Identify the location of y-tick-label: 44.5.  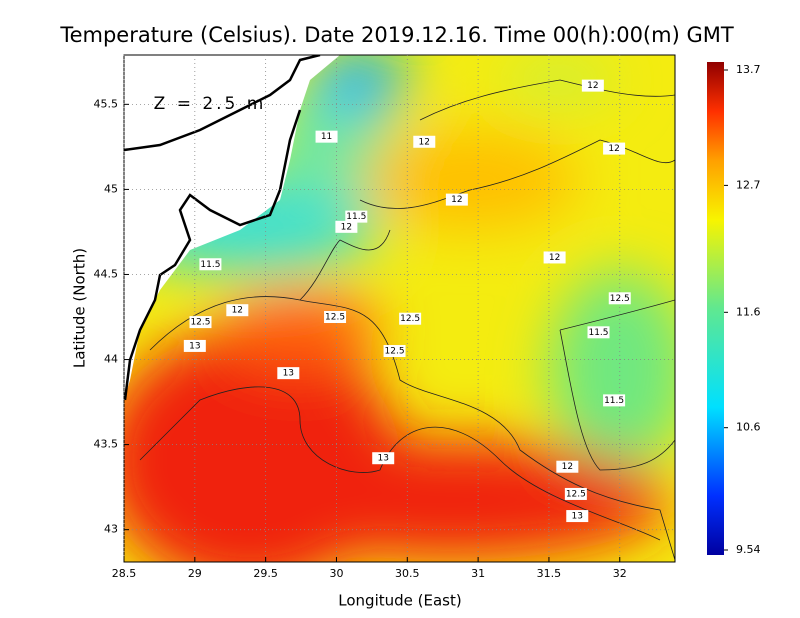
(106, 273).